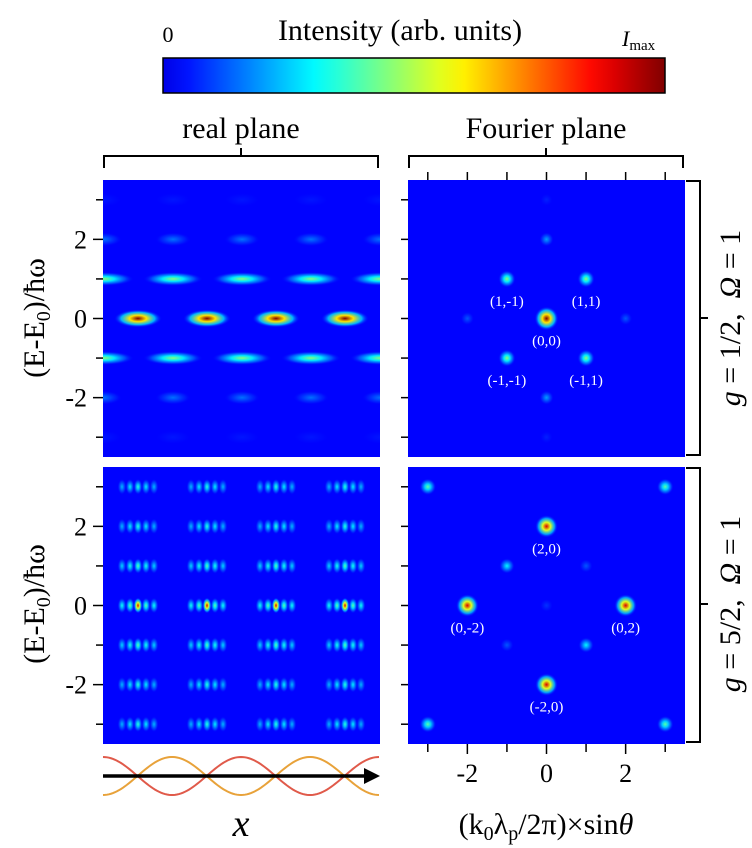 Image resolution: width=752 pixels, height=848 pixels. Describe the element at coordinates (626, 824) in the screenshot. I see `x-label-part: θ` at that location.